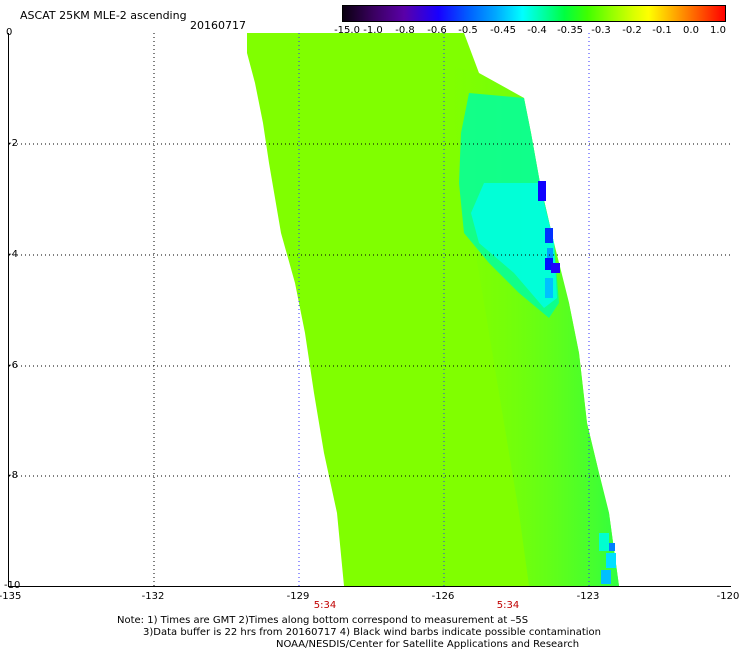 This screenshot has width=740, height=650. I want to click on y-tick-label: -10, so click(12, 585).